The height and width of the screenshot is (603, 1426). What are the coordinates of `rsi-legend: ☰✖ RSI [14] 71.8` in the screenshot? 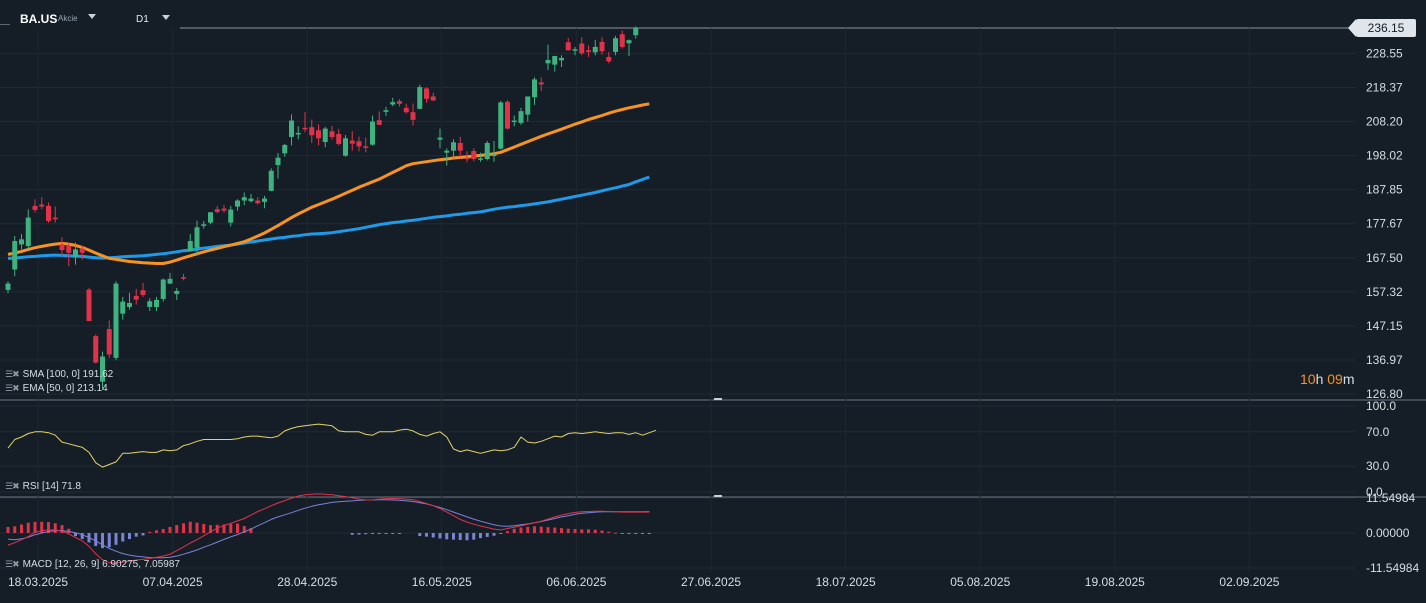 It's located at (43, 486).